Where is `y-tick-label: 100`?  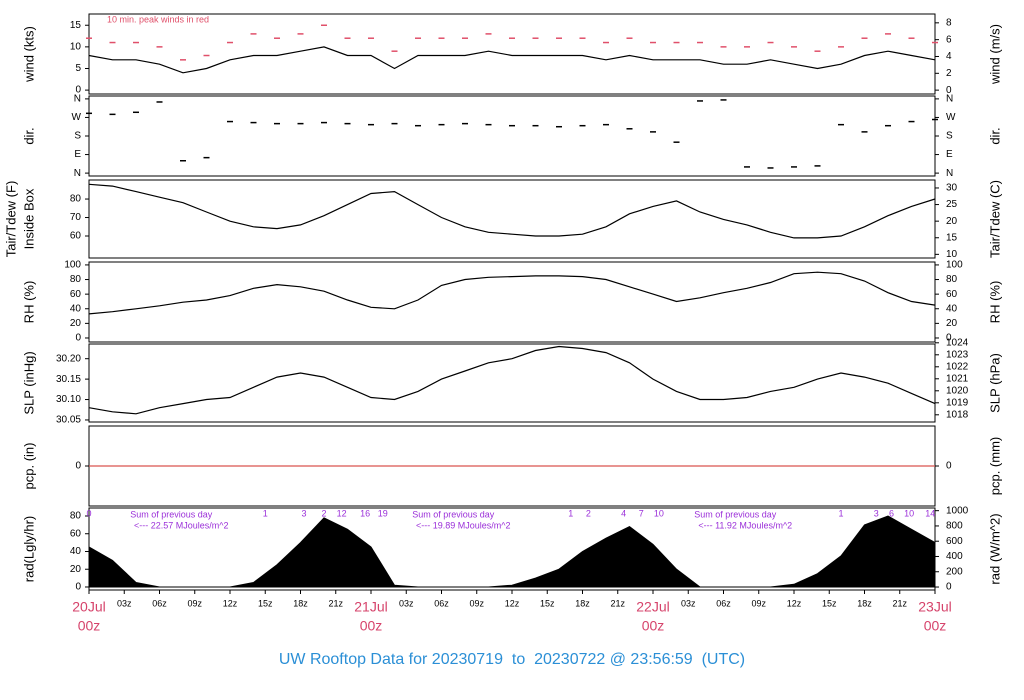
y-tick-label: 100 is located at coordinates (72, 265).